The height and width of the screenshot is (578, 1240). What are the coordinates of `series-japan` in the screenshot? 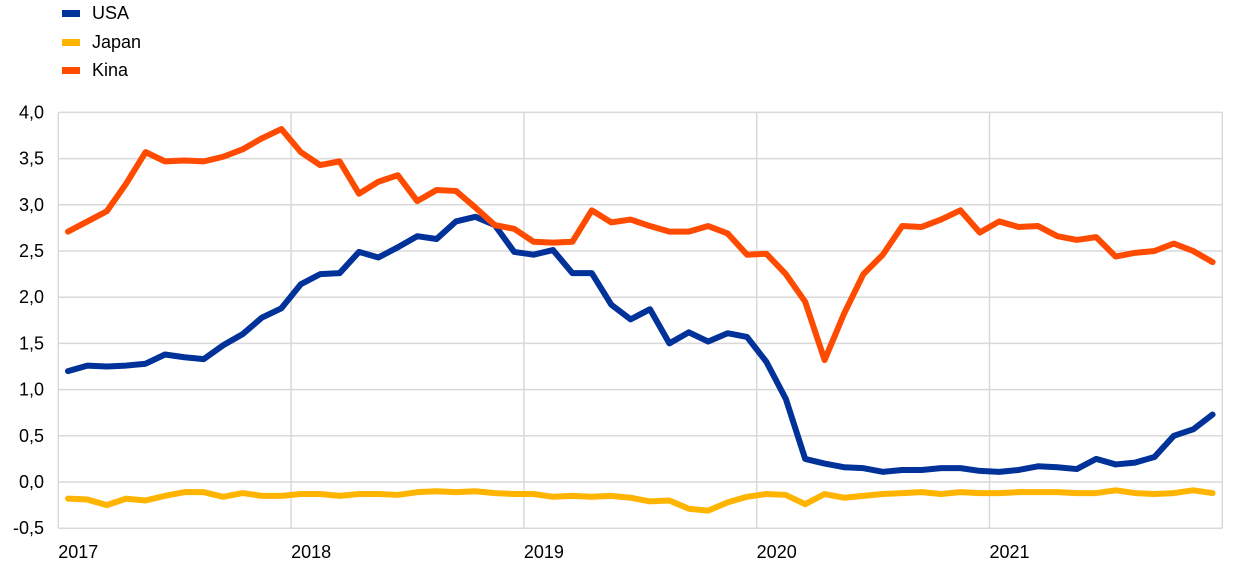 It's located at (640, 500).